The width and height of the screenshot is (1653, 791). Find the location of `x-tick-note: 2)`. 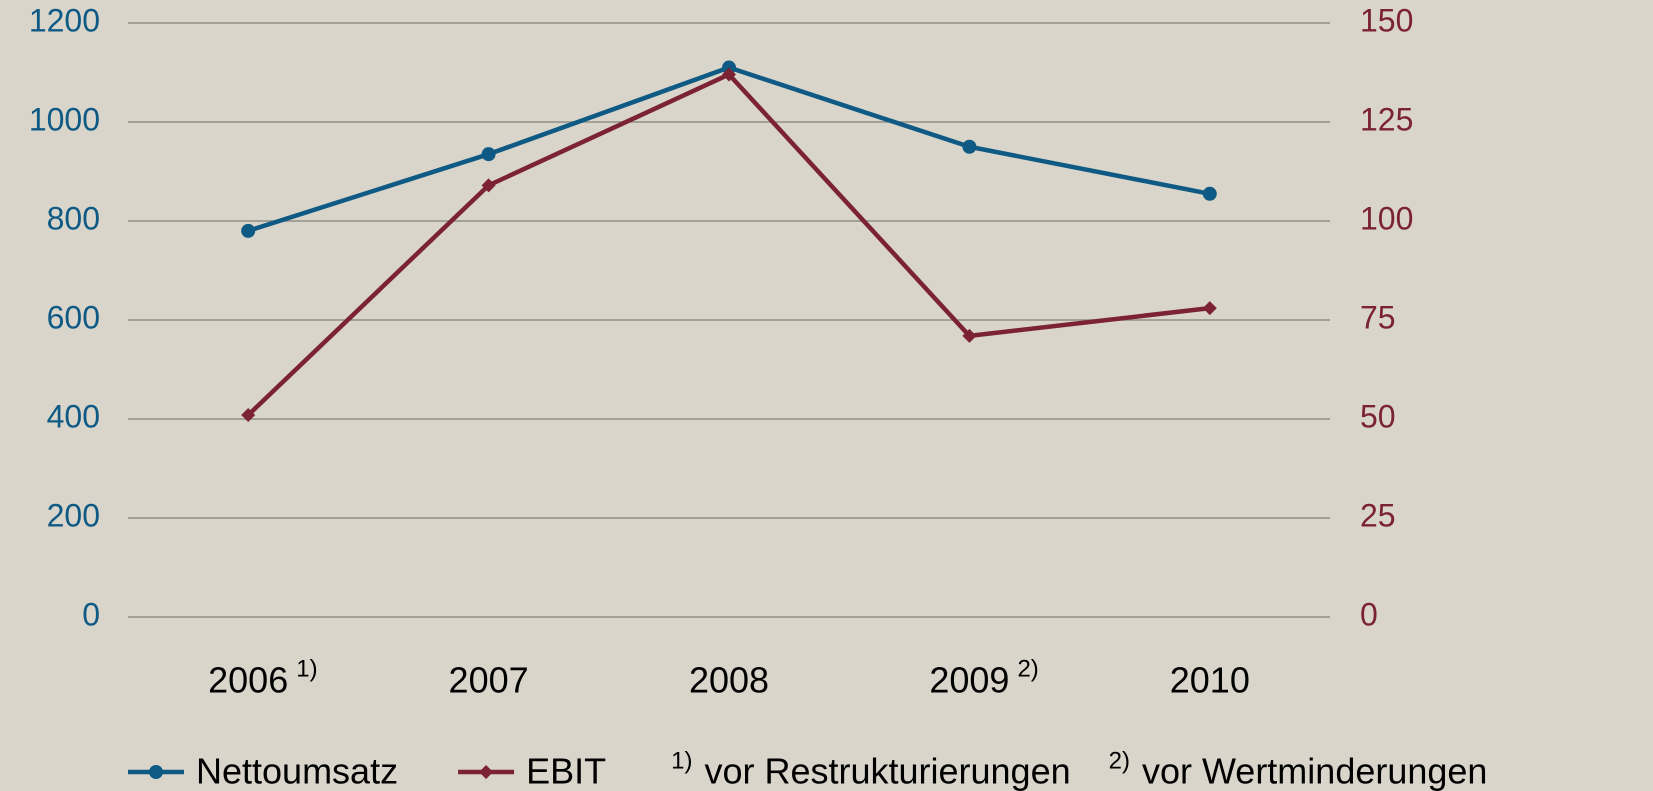

x-tick-note: 2) is located at coordinates (1027, 668).